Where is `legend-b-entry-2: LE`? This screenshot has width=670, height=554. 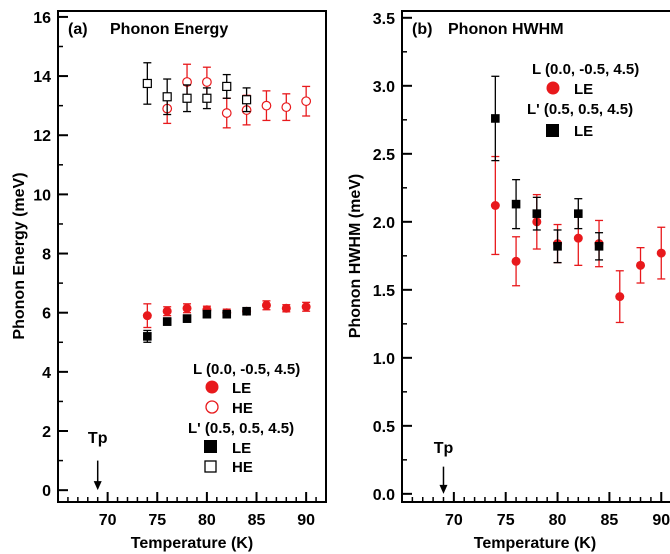
legend-b-entry-2: LE is located at coordinates (583, 131).